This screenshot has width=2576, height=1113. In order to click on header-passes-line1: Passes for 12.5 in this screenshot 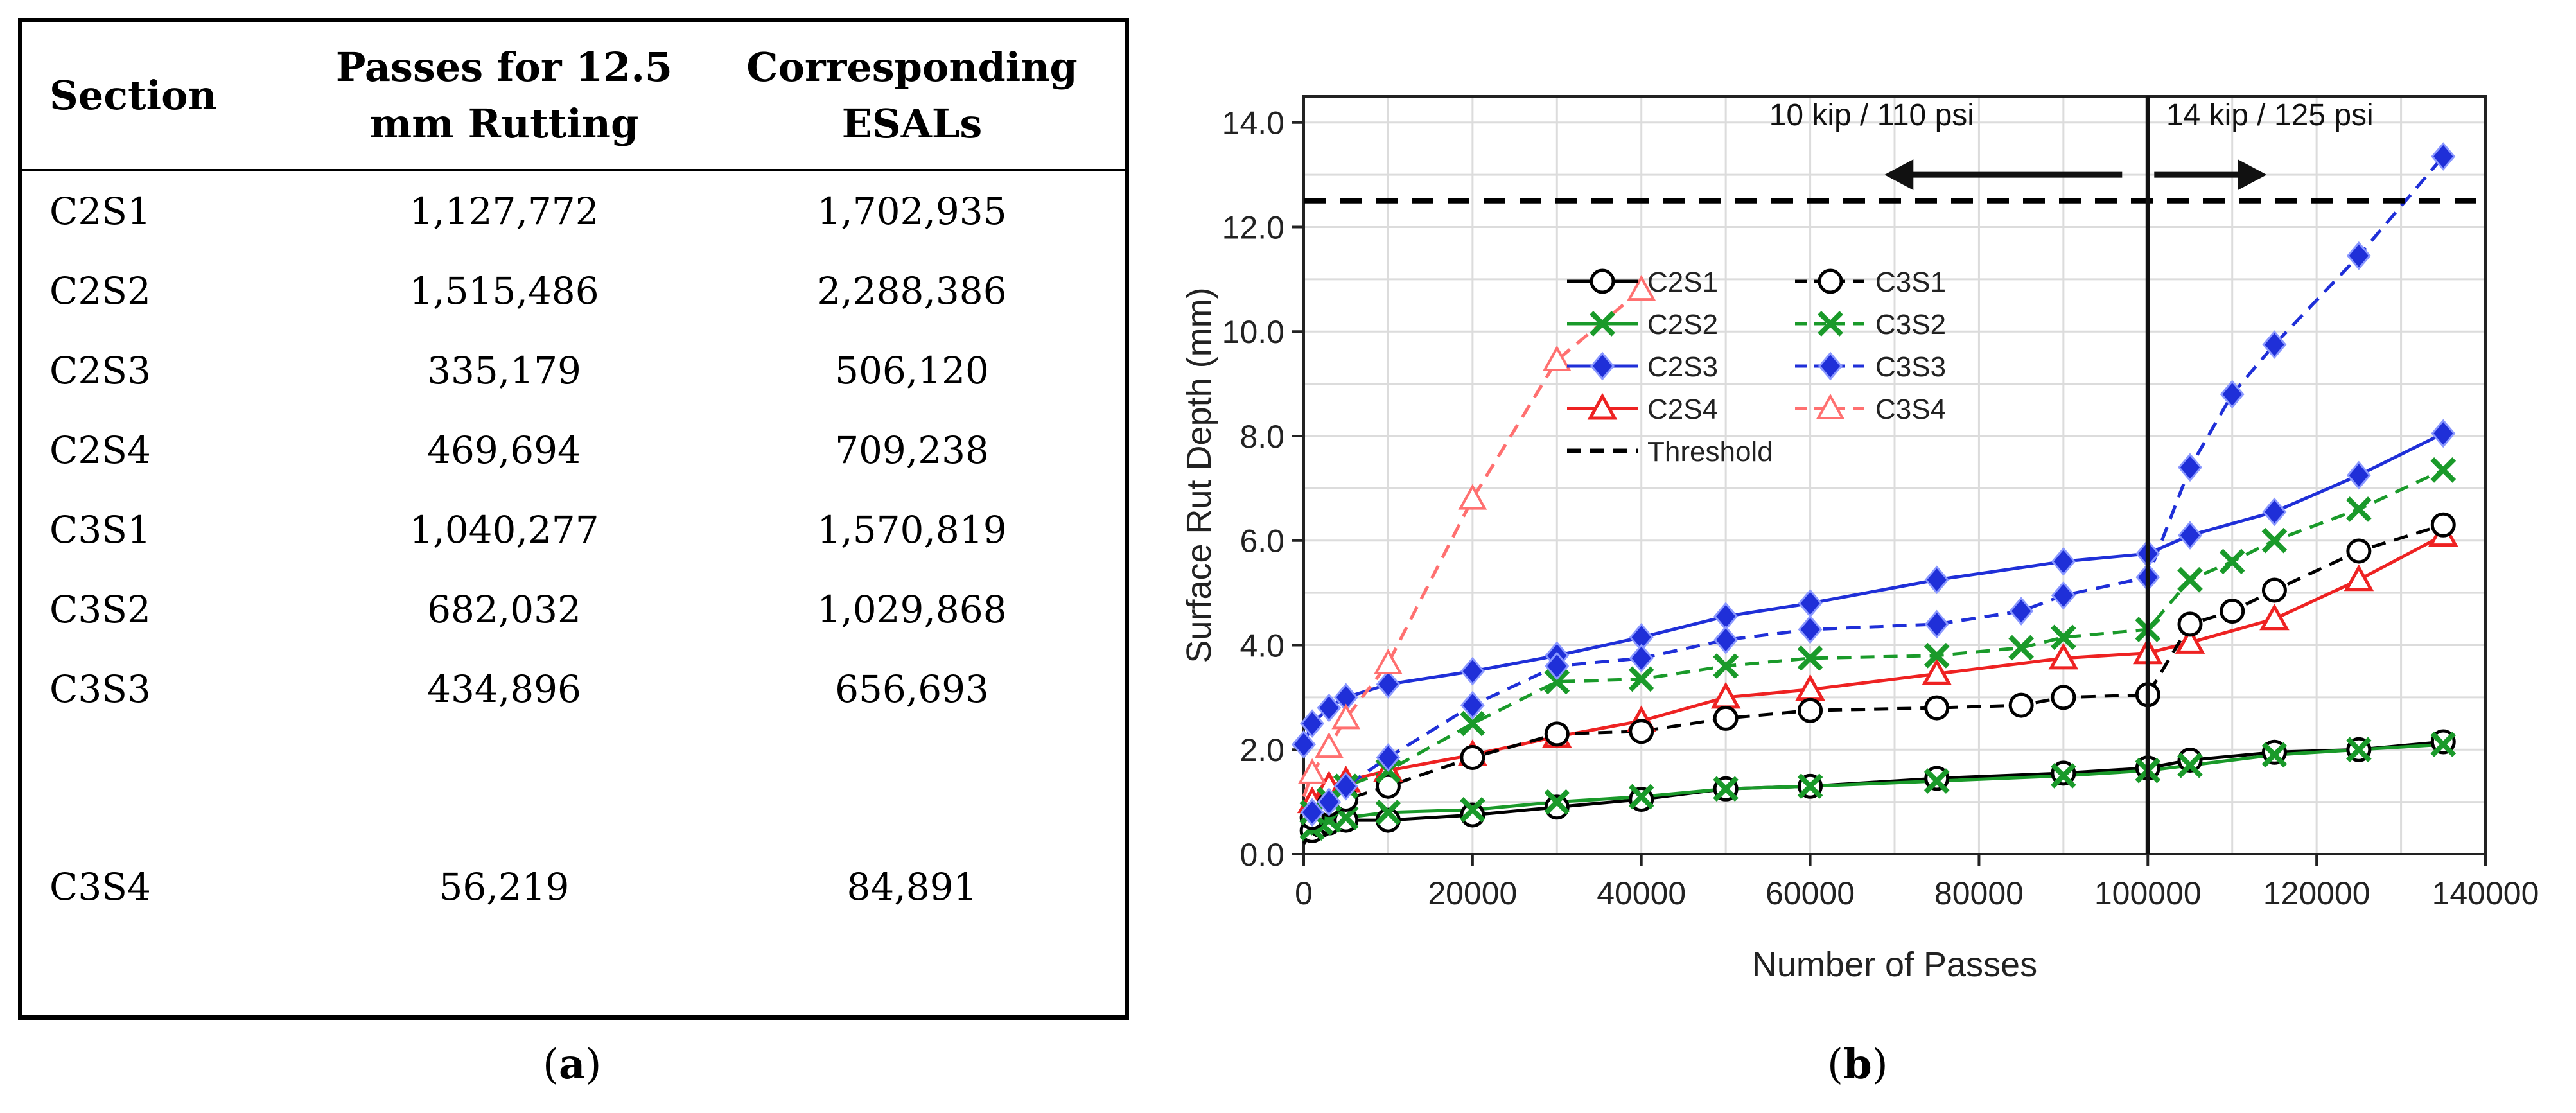, I will do `click(504, 67)`.